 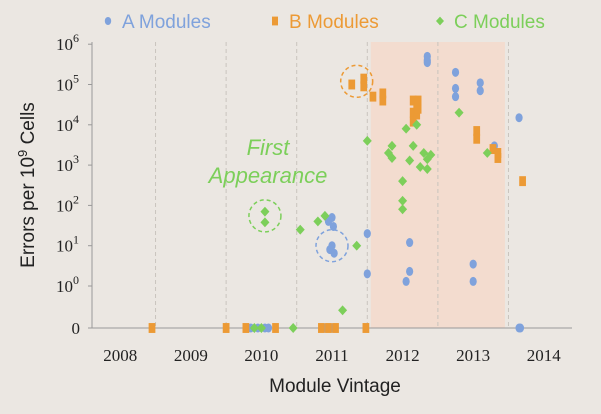 What do you see at coordinates (334, 22) in the screenshot?
I see `legend-entry: B Modules` at bounding box center [334, 22].